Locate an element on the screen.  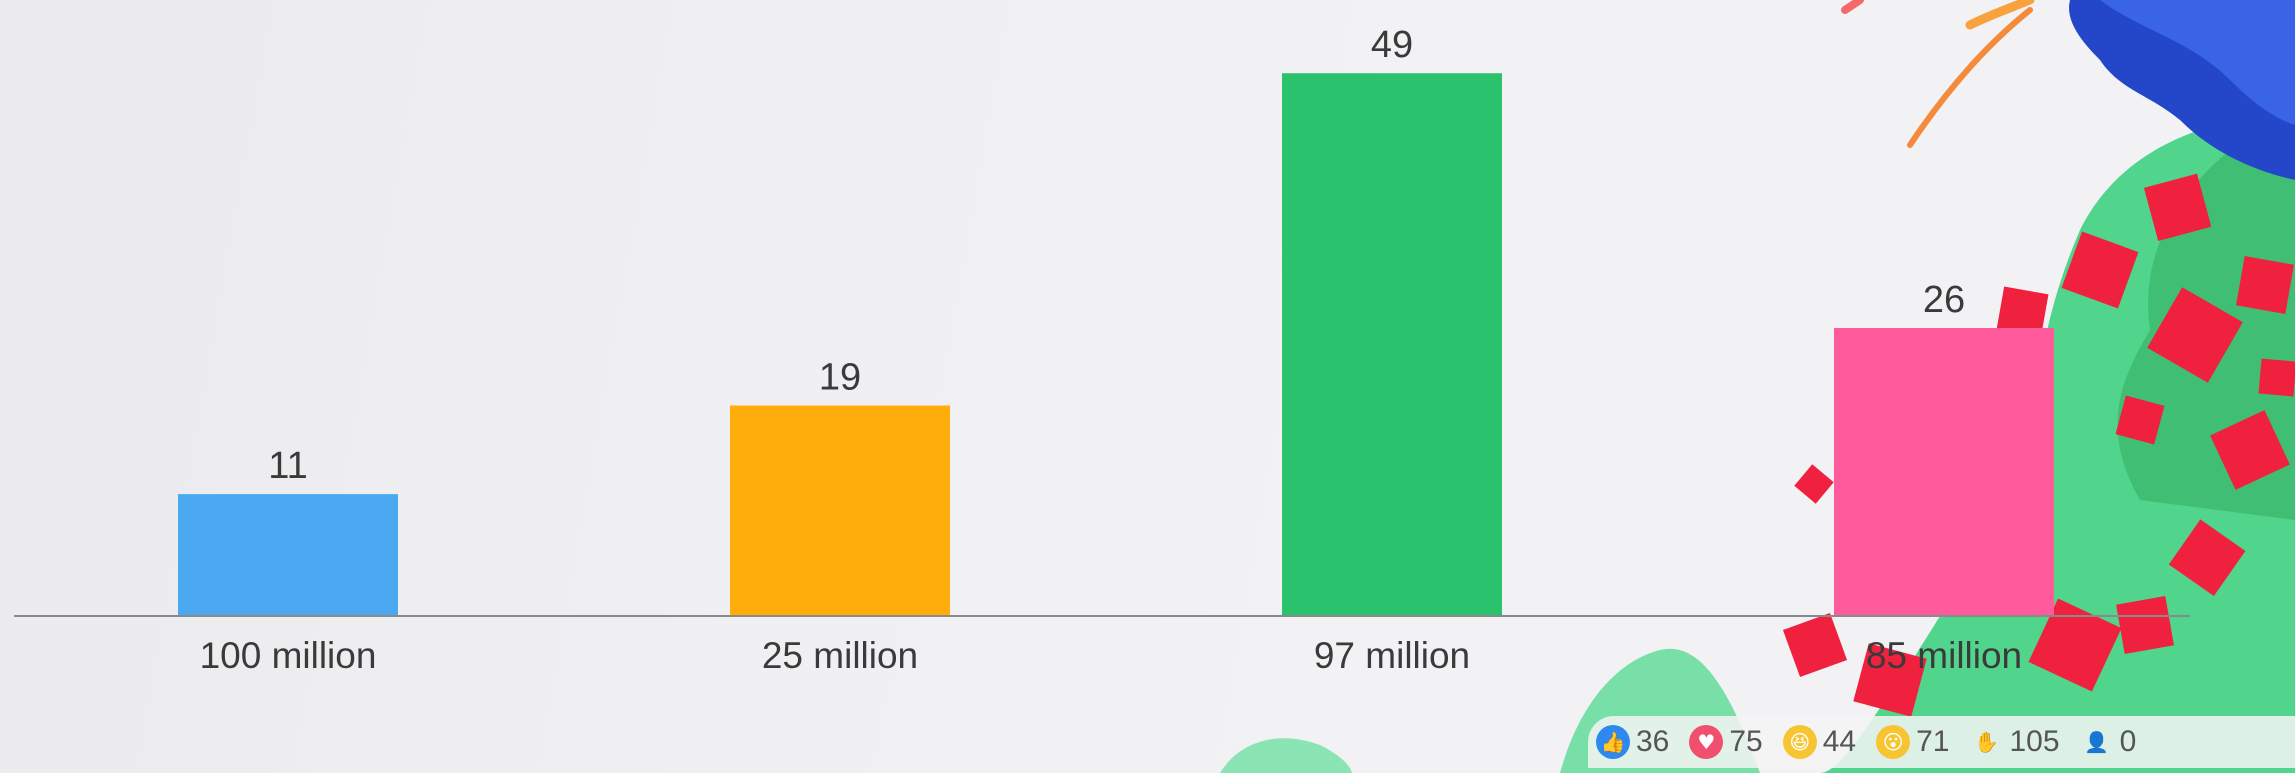
reaction-laughing-face: 😆 44 is located at coordinates (1819, 742).